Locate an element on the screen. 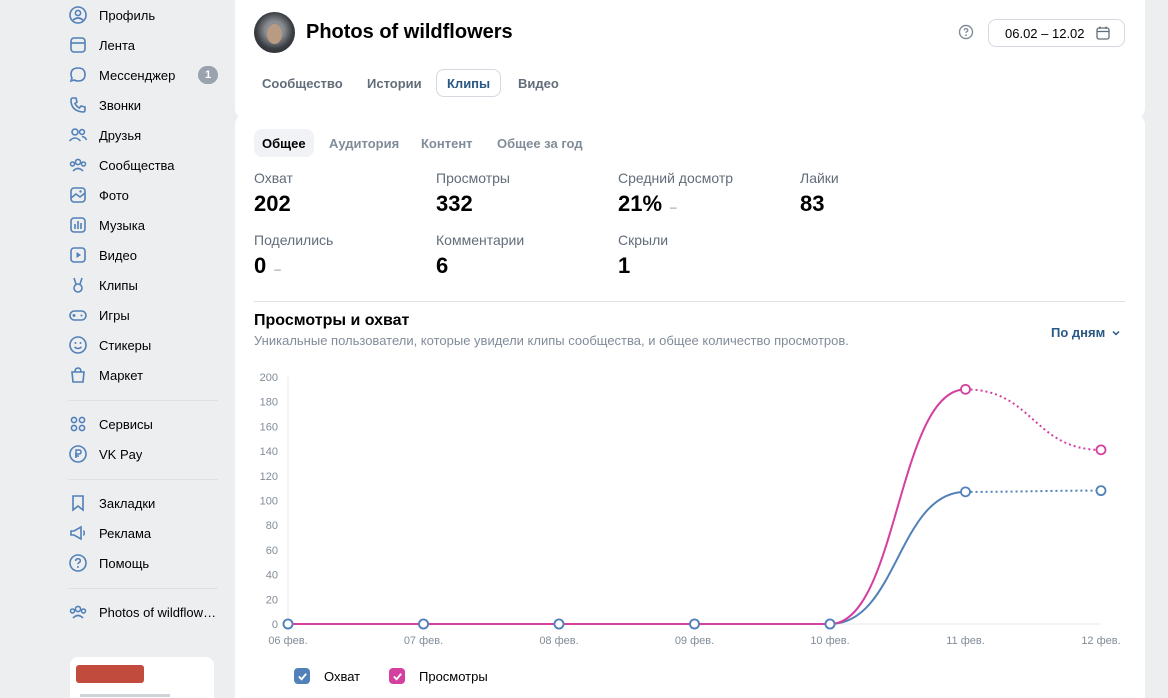 Image resolution: width=1168 pixels, height=698 pixels. sidebar-item-1: Профиль is located at coordinates (145, 15).